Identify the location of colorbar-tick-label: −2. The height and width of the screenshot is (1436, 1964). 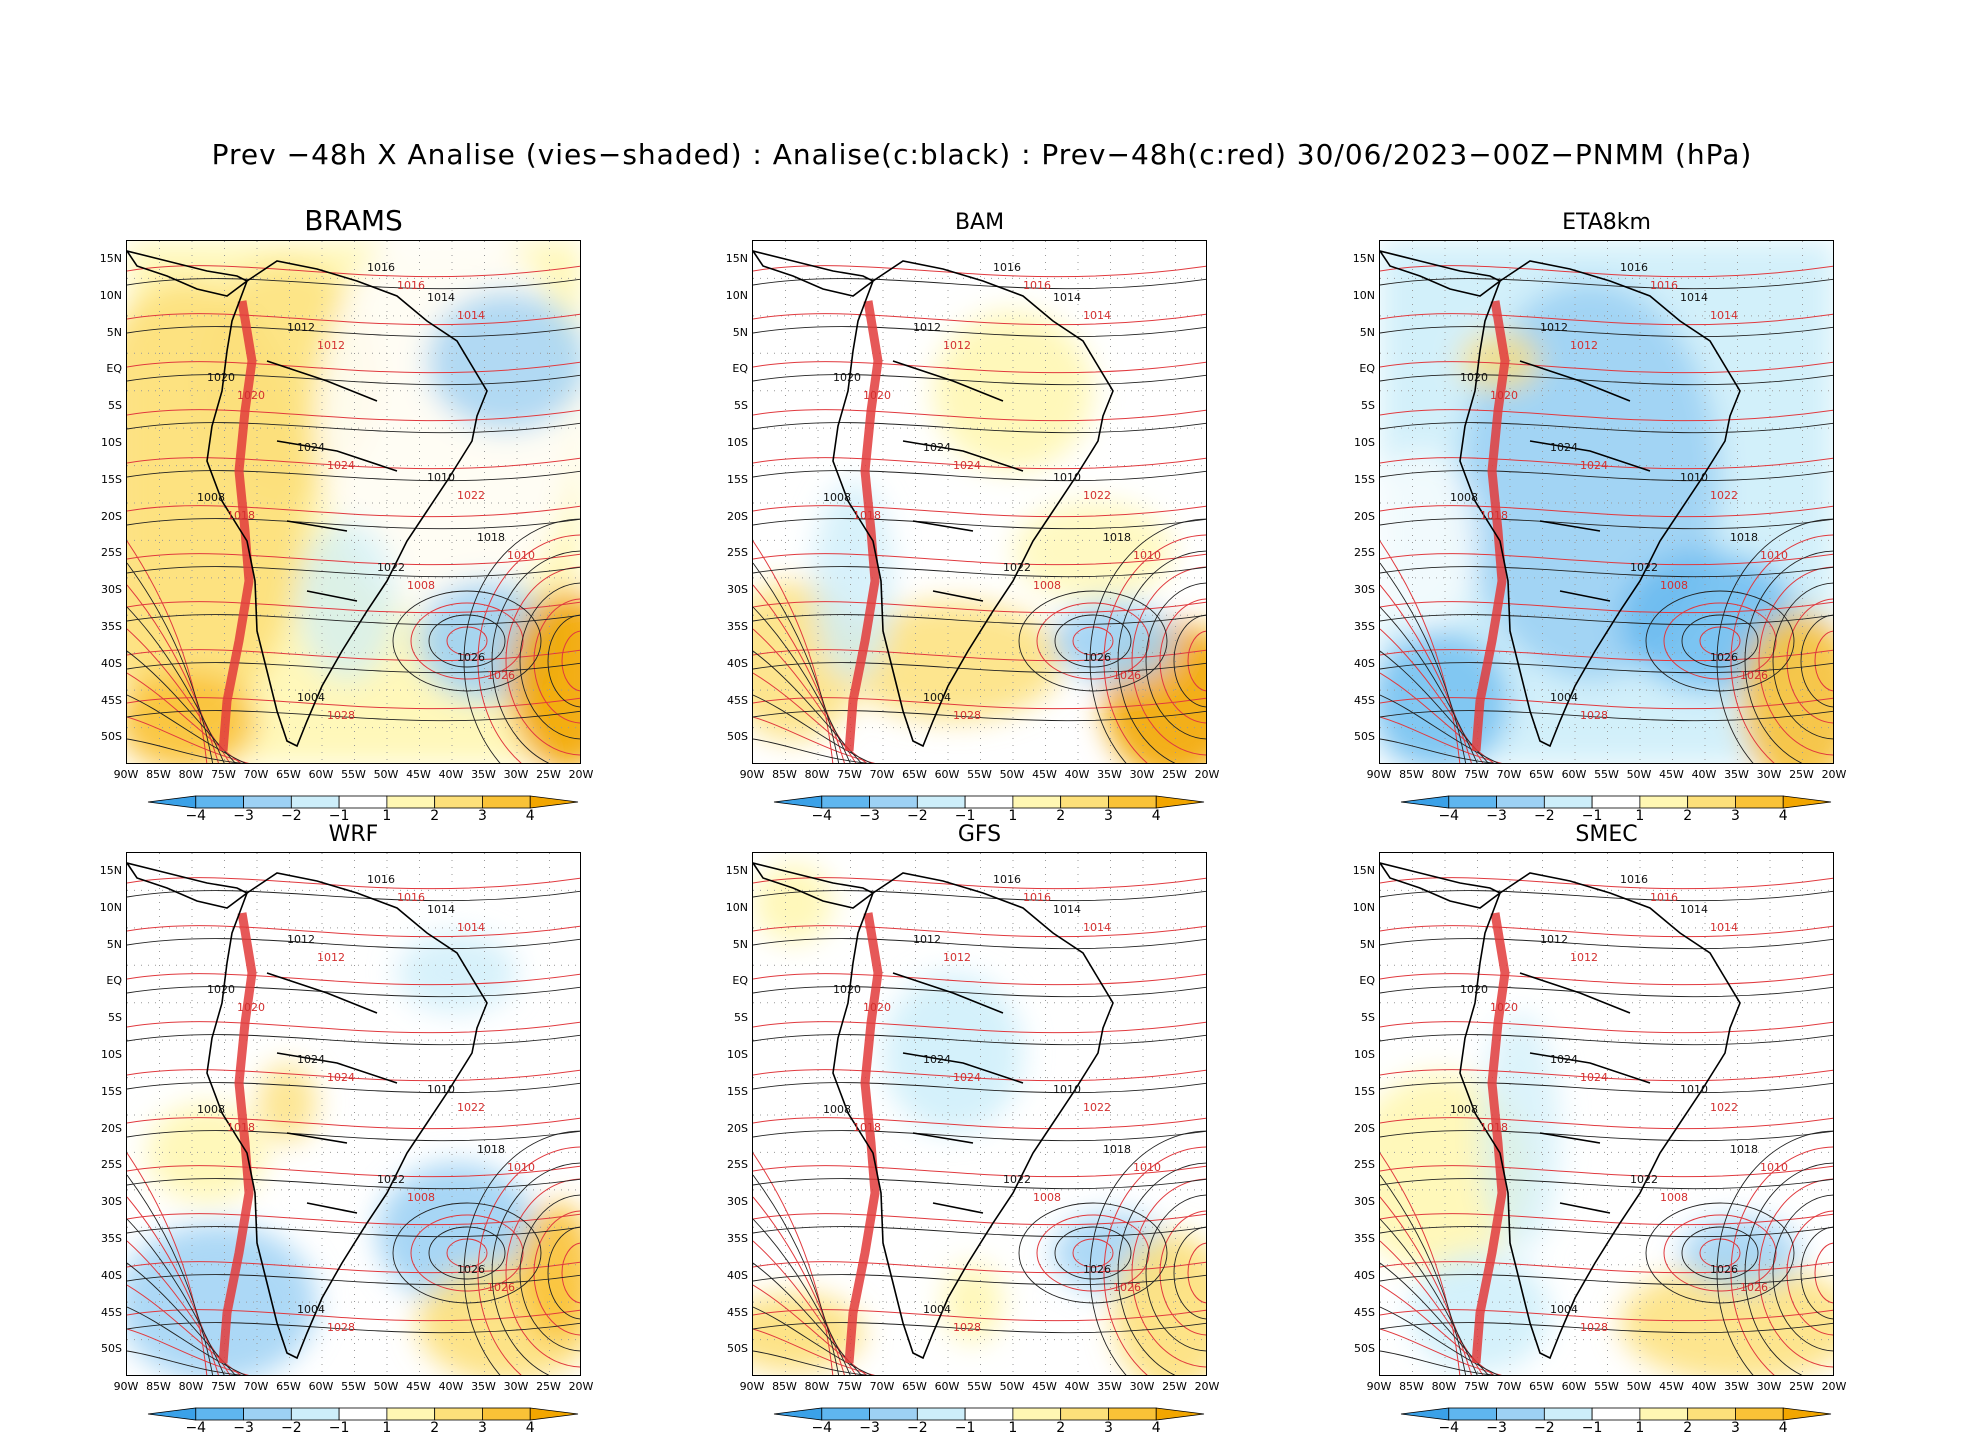
(291, 1428).